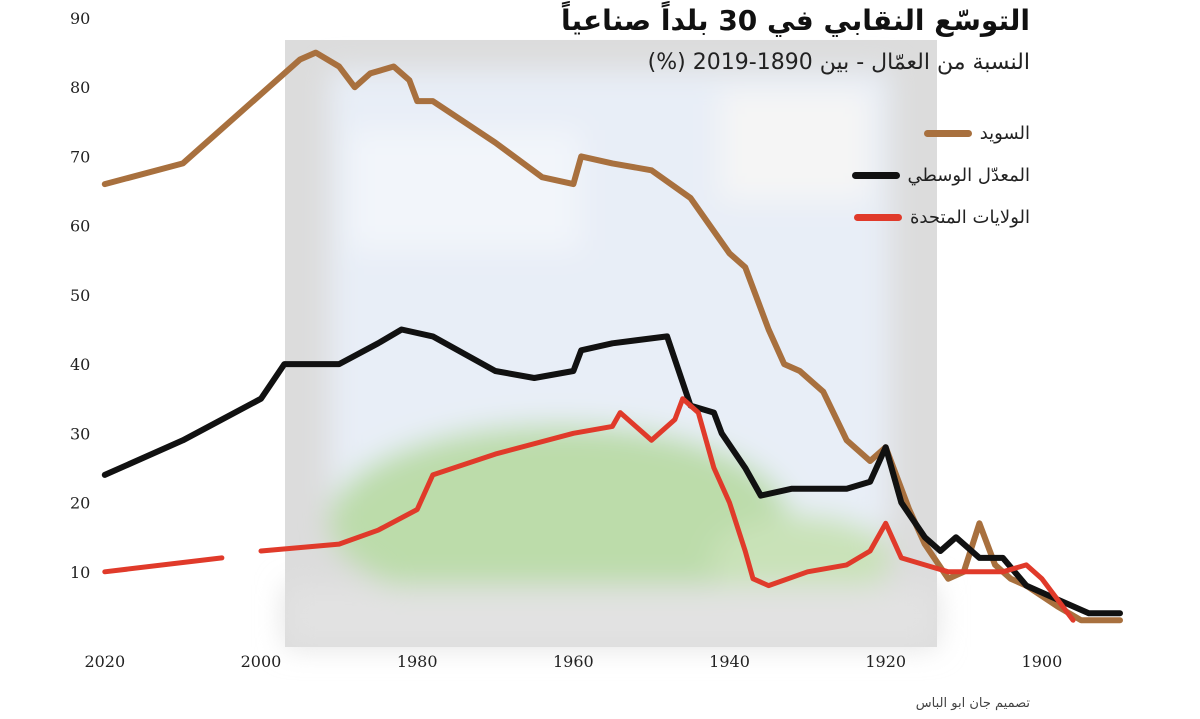  I want to click on y-axis: 10 20 30 40 50 60 70 80 90, so click(80, 295).